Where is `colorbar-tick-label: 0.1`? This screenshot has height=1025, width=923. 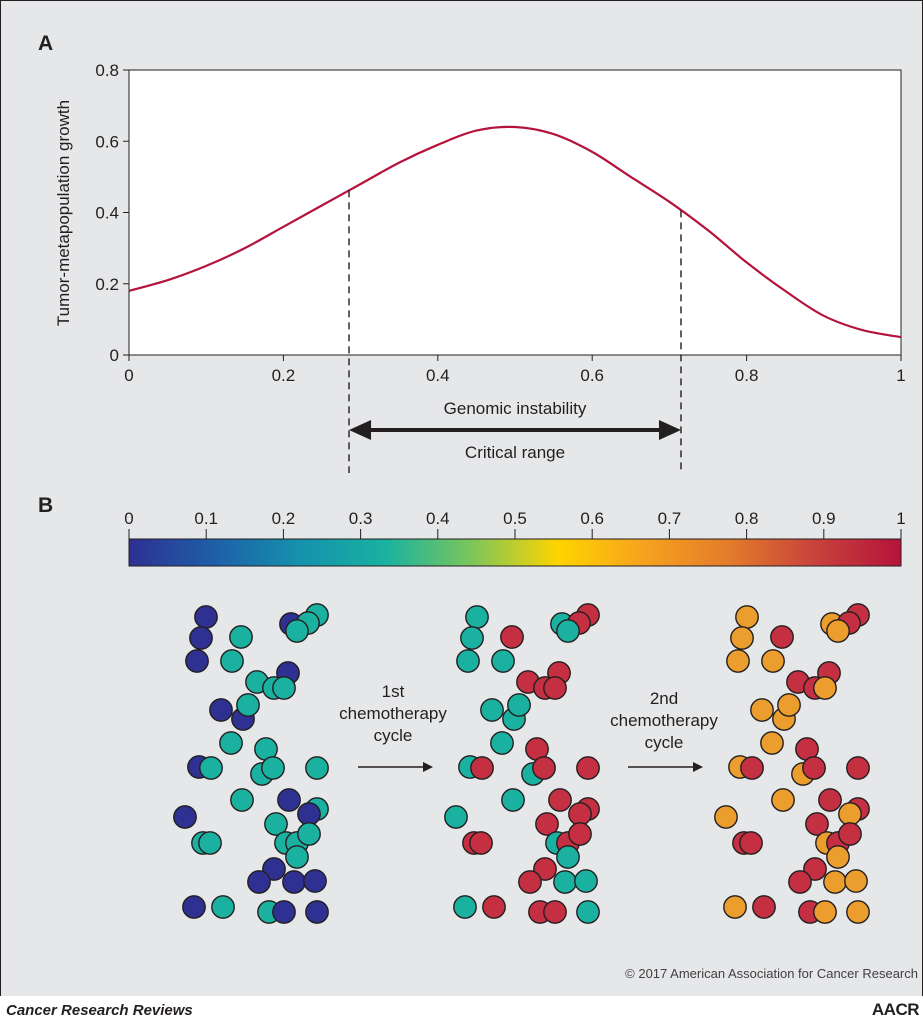 colorbar-tick-label: 0.1 is located at coordinates (206, 518).